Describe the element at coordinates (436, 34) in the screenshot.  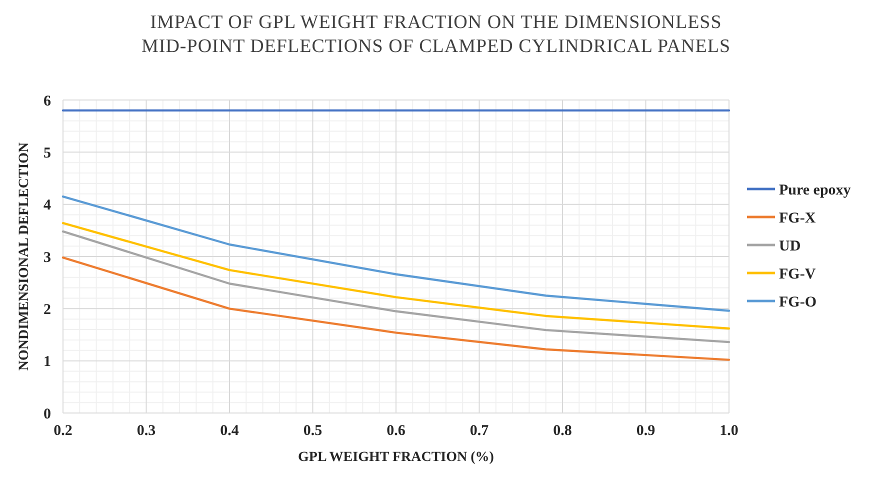
I see `chart-title: IMPACT OF GPL WEIGHT FRACTION ON THE DIMENSIONLESS MID-POINT DEFLECTIONS OF CLAMPED CYLINDRICAL PANELS` at that location.